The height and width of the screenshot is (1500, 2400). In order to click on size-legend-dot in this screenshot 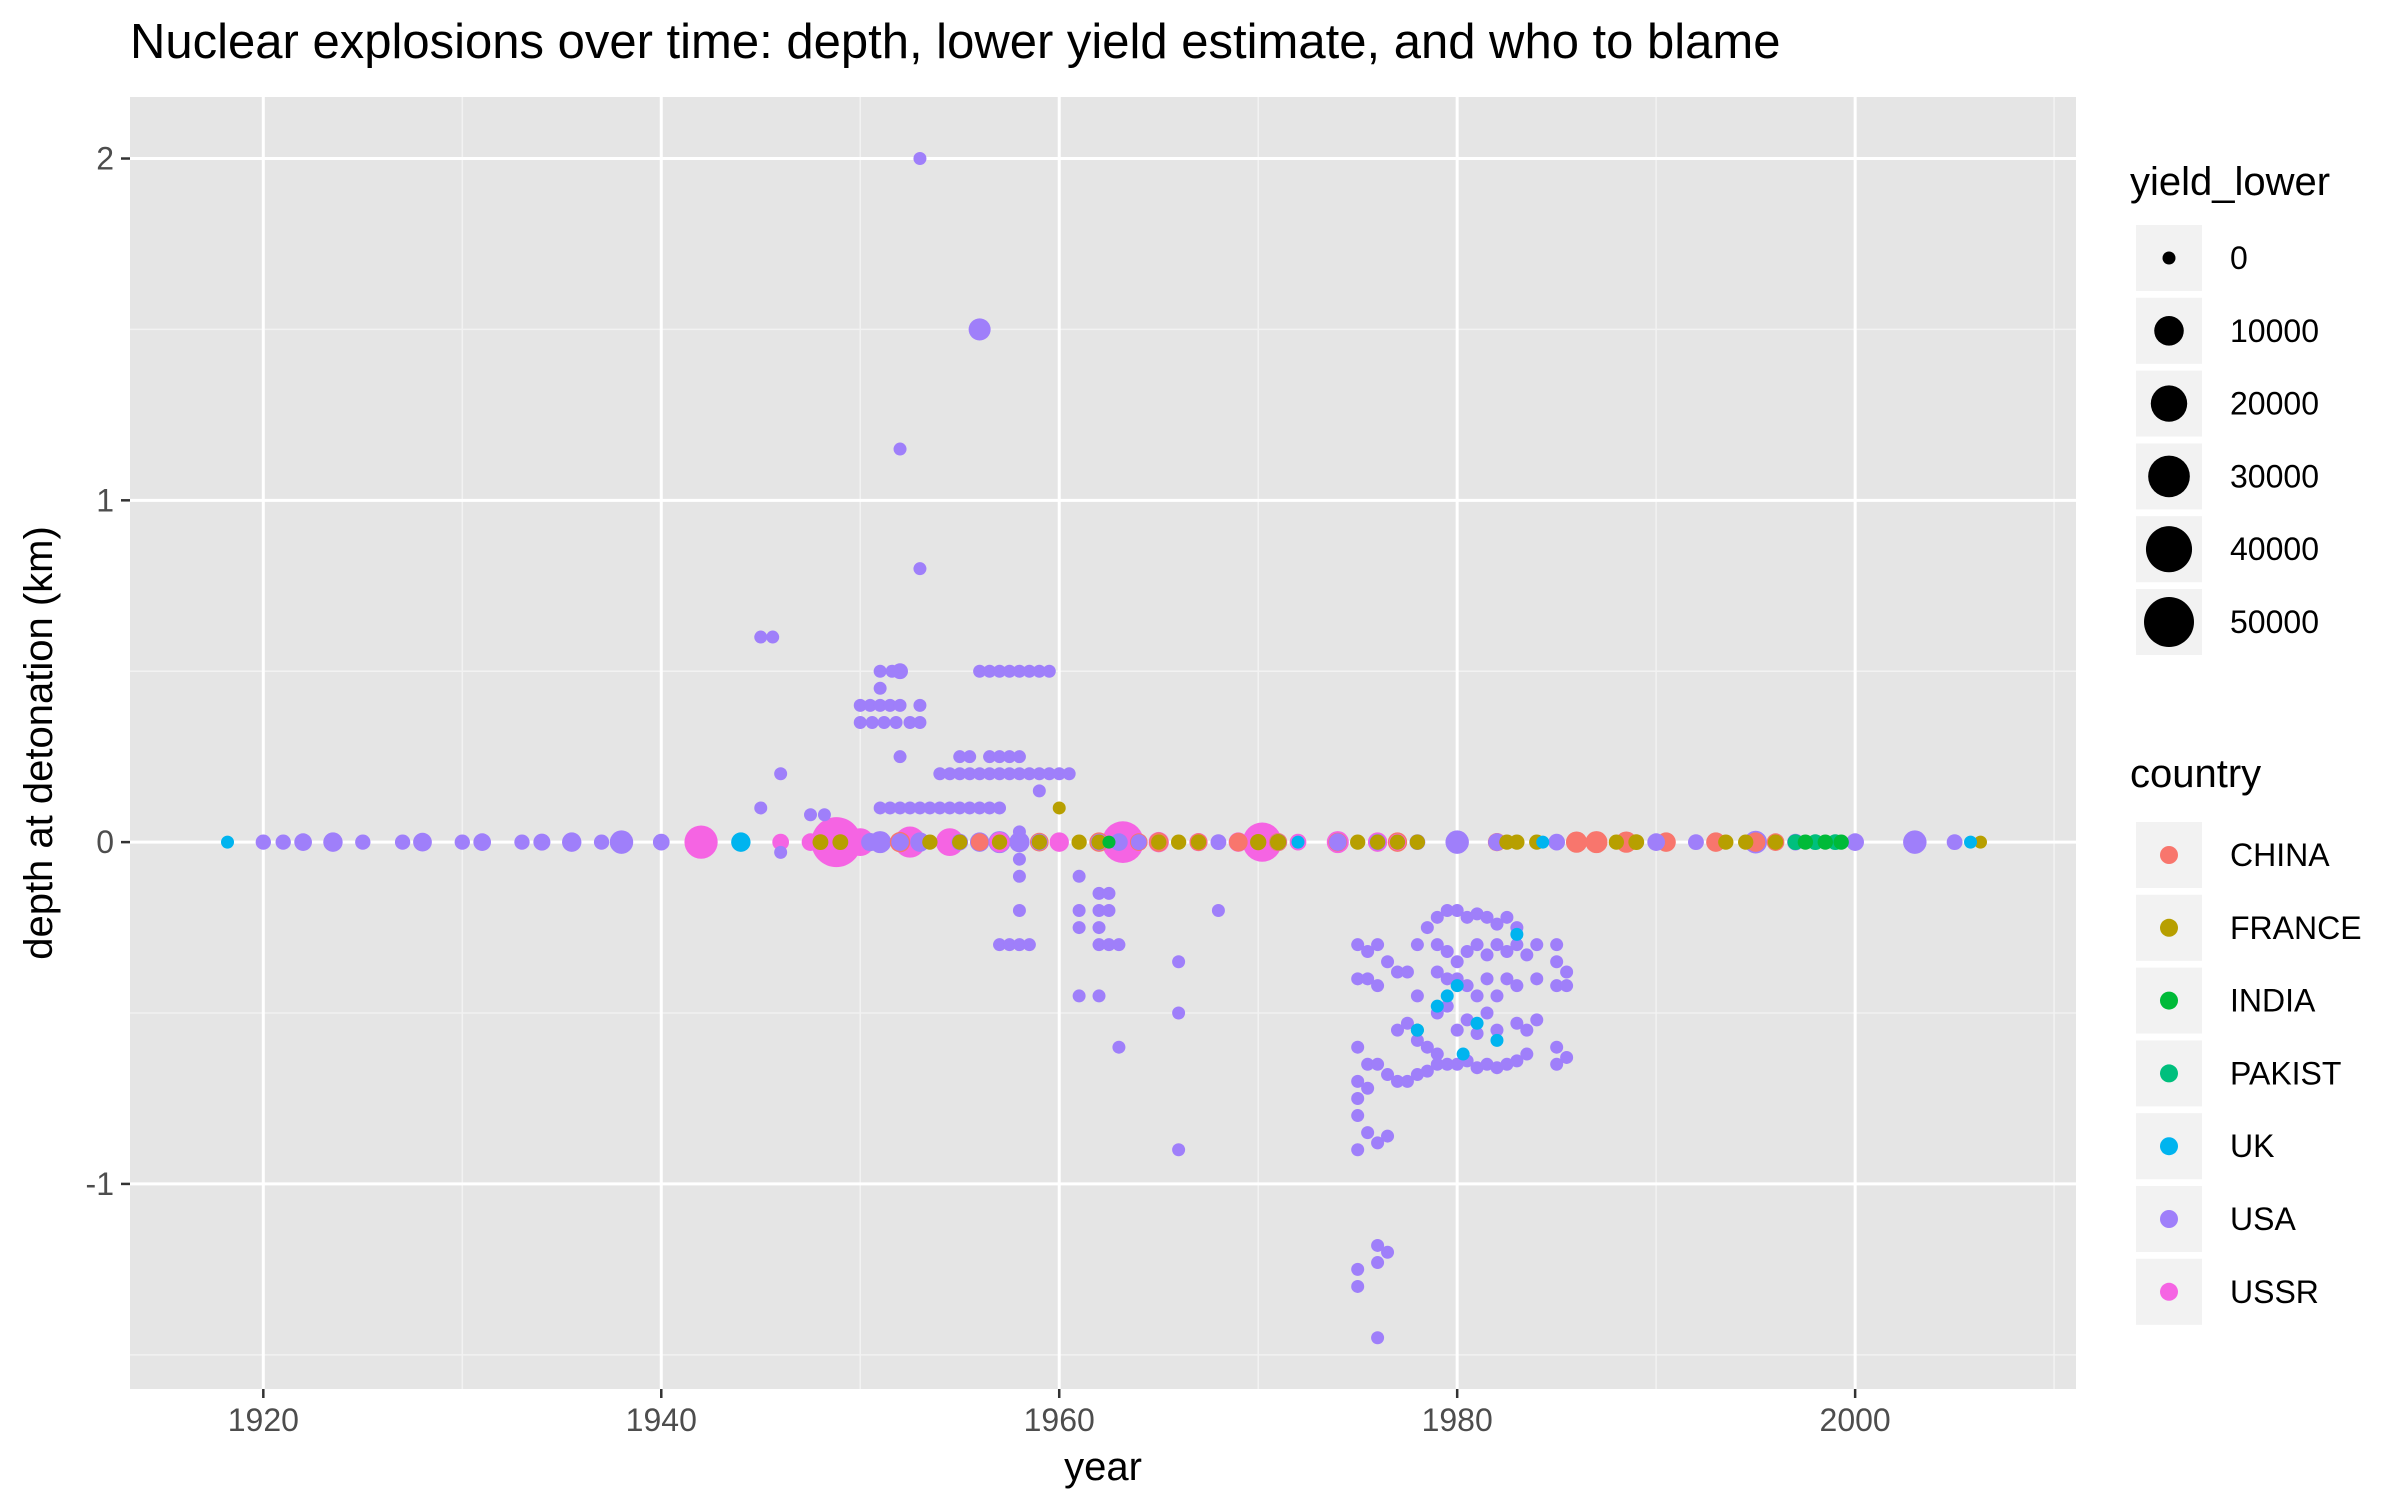, I will do `click(2169, 331)`.